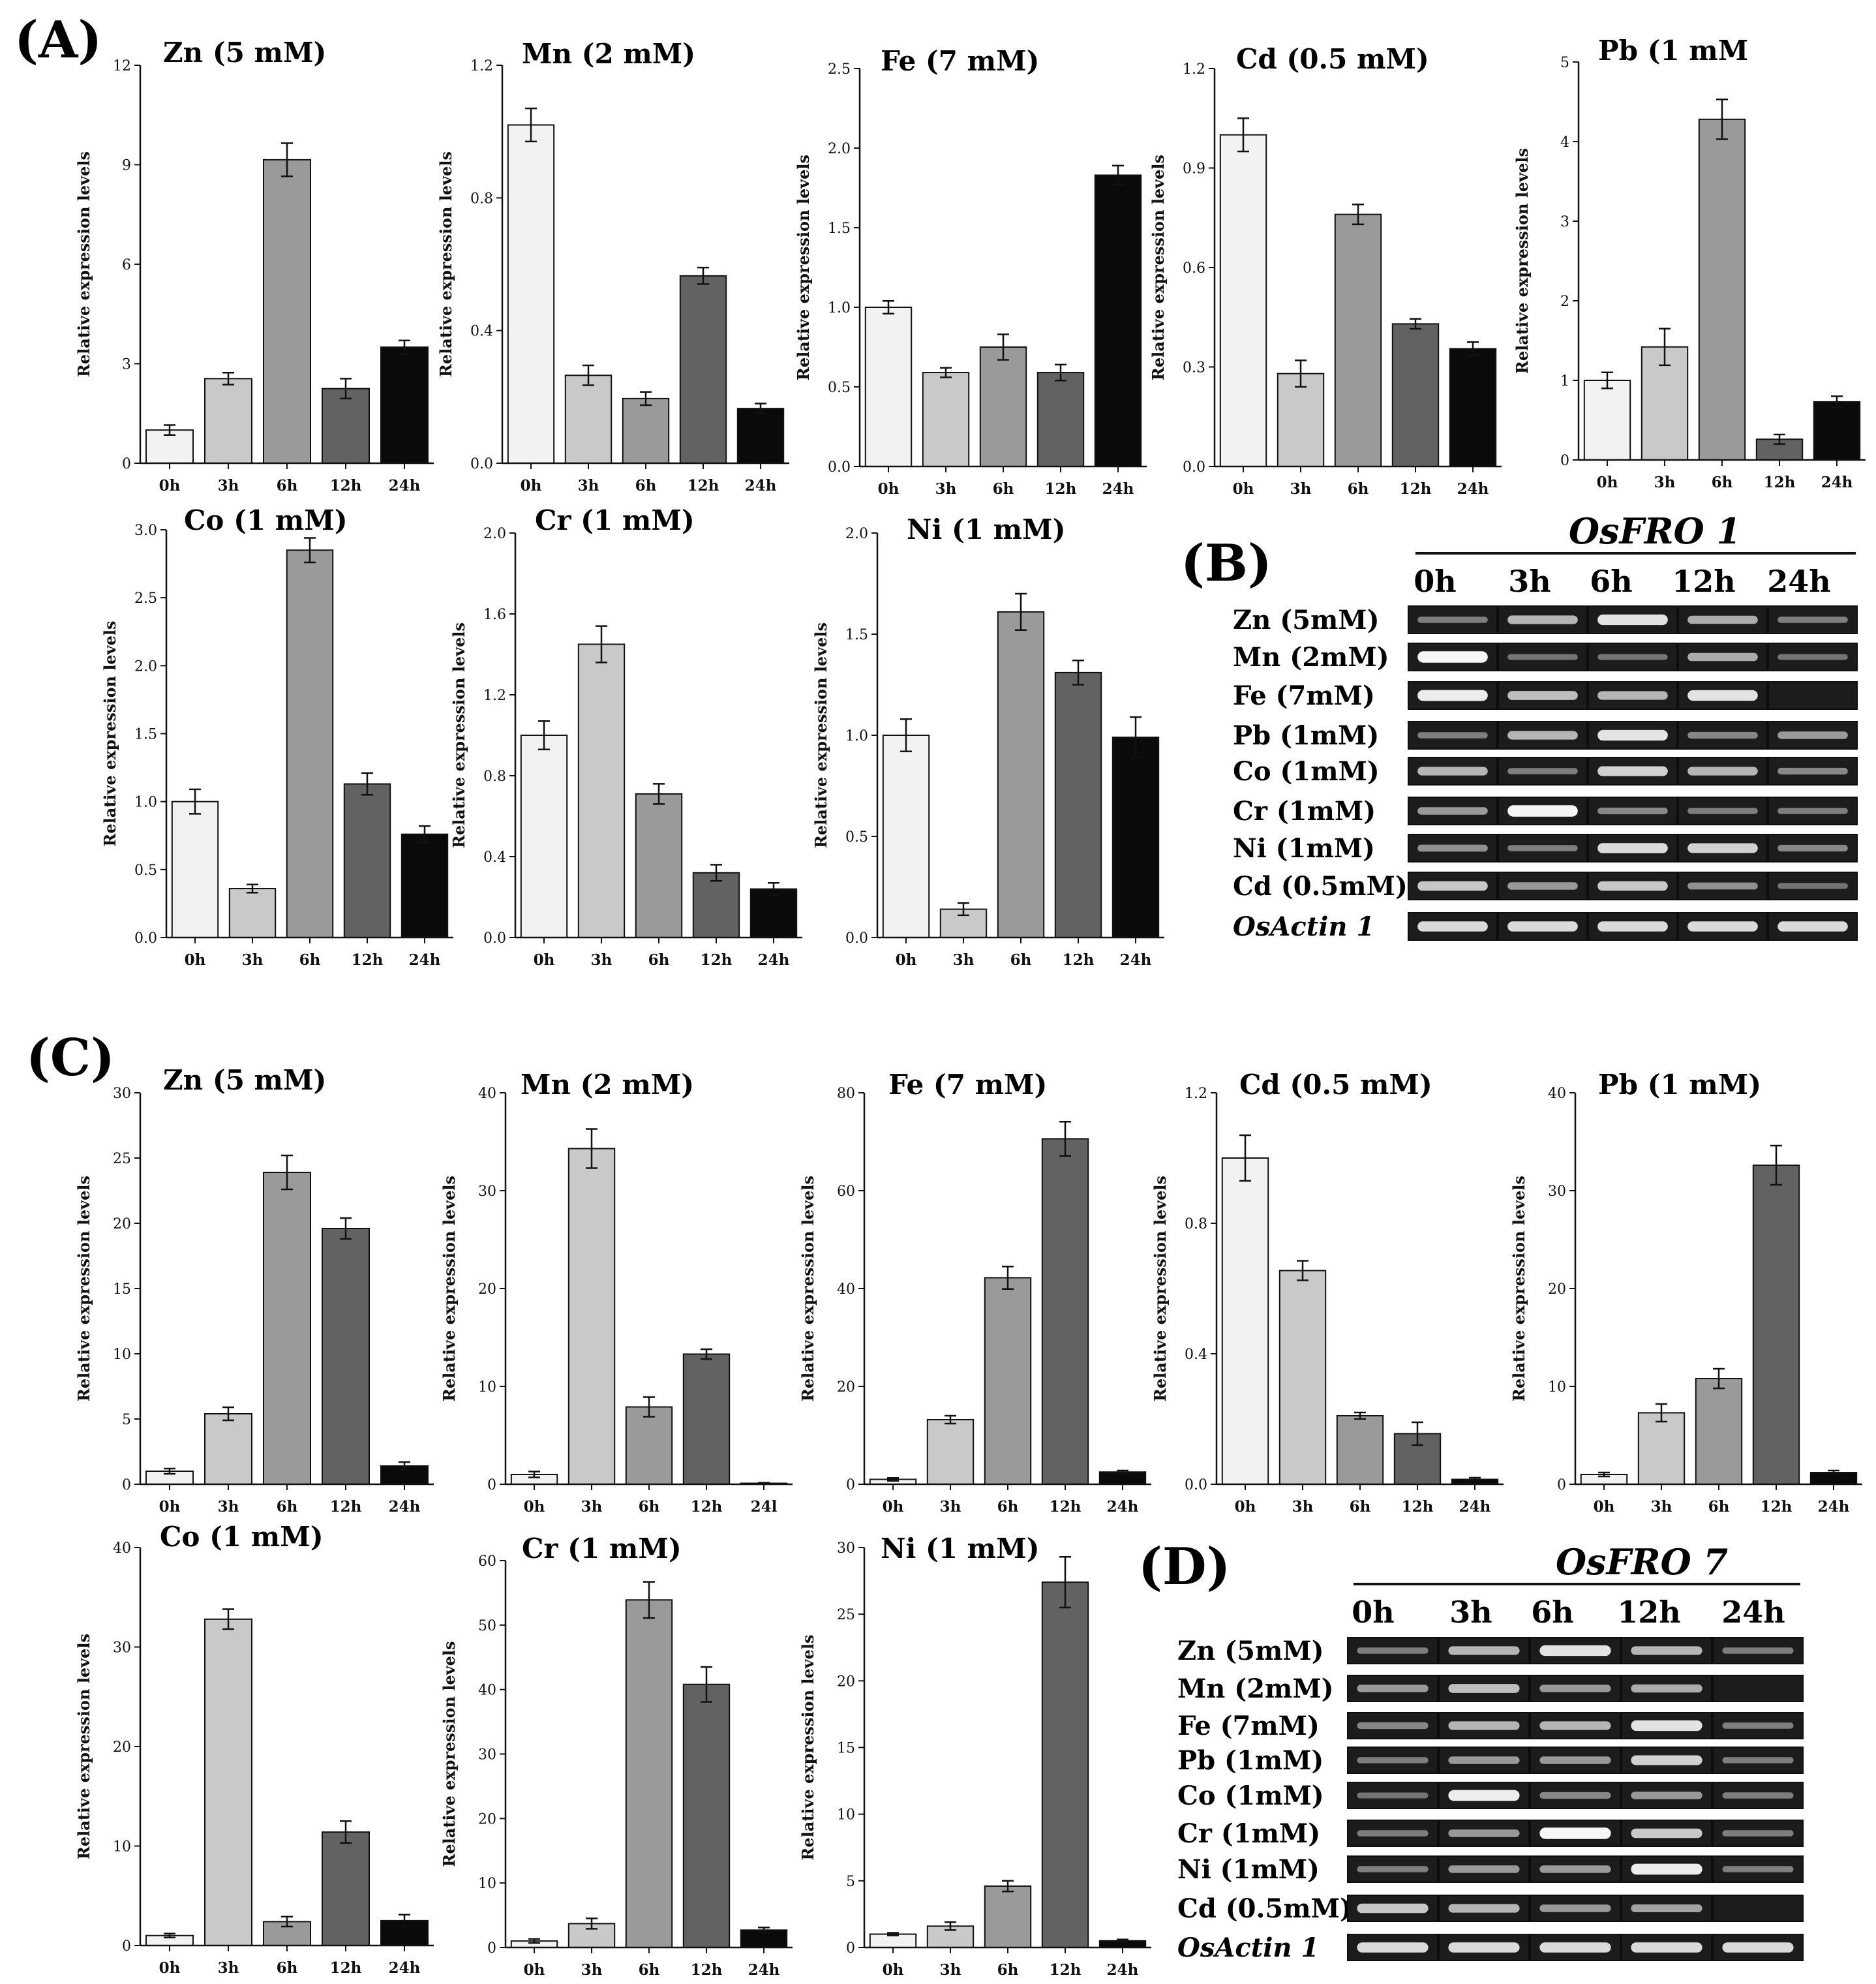 This screenshot has width=1876, height=1984. What do you see at coordinates (1304, 695) in the screenshot?
I see `gel-row-label: Fe (7mM)` at bounding box center [1304, 695].